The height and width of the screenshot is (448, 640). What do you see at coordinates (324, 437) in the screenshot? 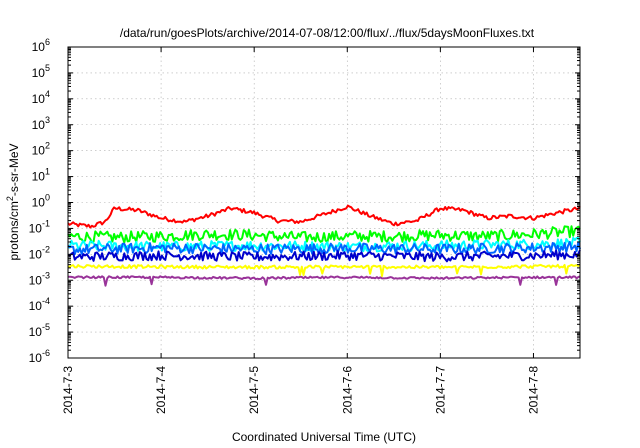
I see `x-axis-label: Coordinated Universal Time (UTC)` at bounding box center [324, 437].